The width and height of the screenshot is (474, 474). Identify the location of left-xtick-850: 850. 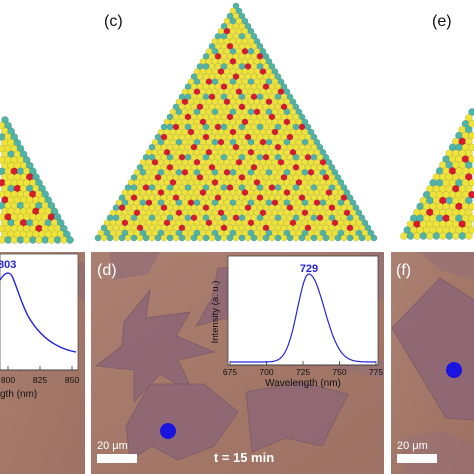
(72, 380).